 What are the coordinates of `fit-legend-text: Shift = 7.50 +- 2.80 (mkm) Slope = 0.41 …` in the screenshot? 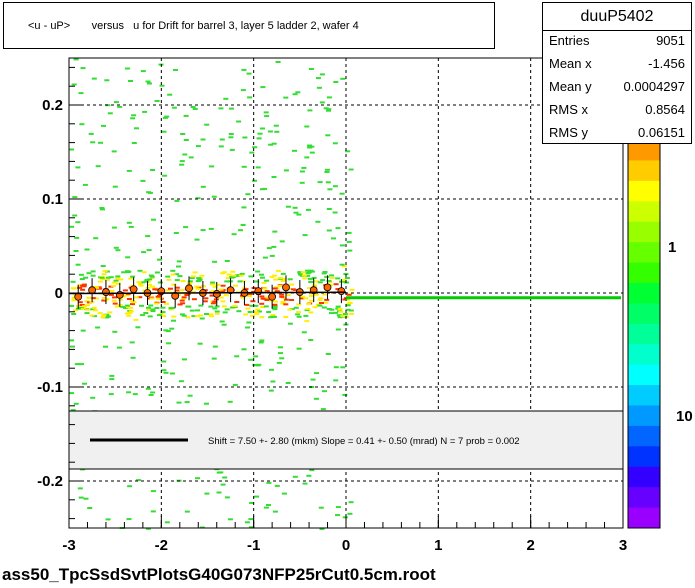 It's located at (364, 441).